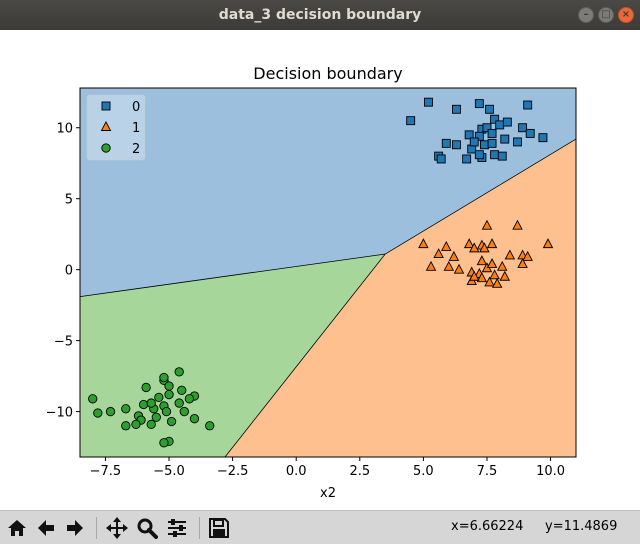 This screenshot has height=545, width=640. I want to click on x-tick-label: 10.0, so click(550, 471).